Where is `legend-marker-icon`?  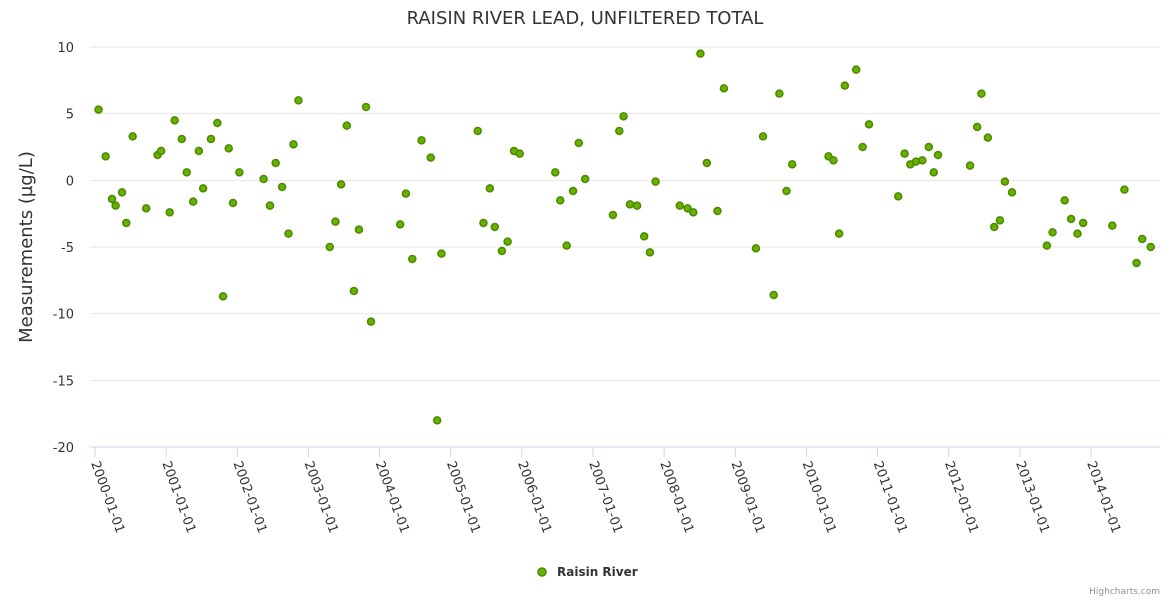 legend-marker-icon is located at coordinates (542, 572).